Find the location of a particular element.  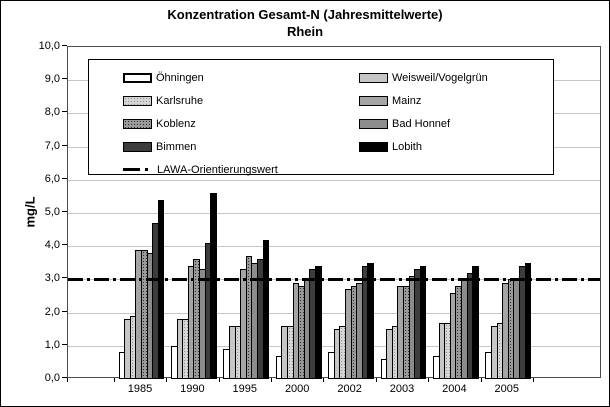

y-tick-label: 10,0 is located at coordinates (49, 46).